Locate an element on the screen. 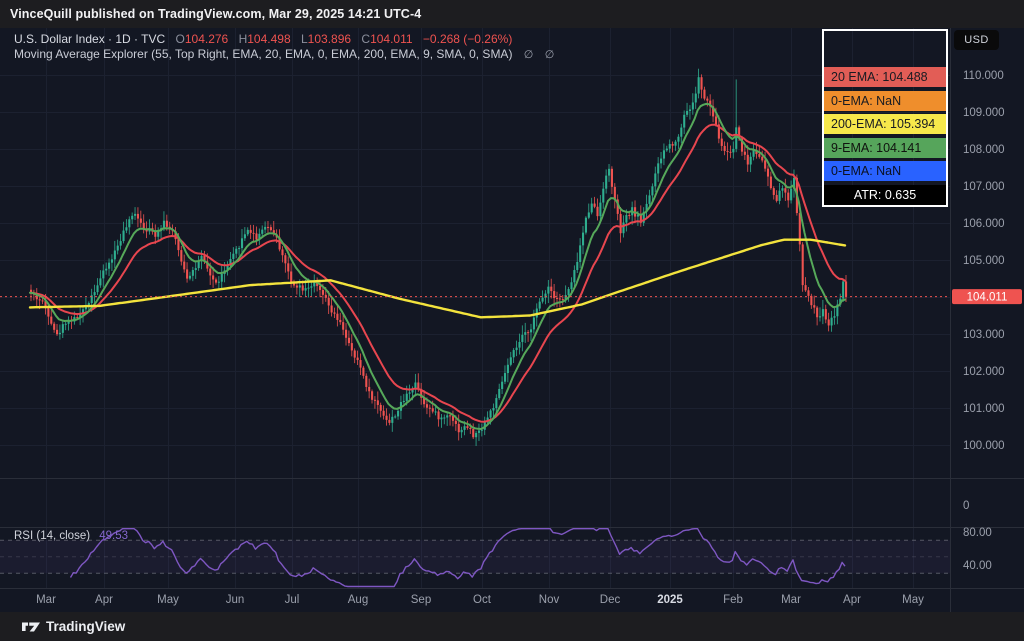 This screenshot has width=1024, height=641. time-tick-label: Nov is located at coordinates (549, 600).